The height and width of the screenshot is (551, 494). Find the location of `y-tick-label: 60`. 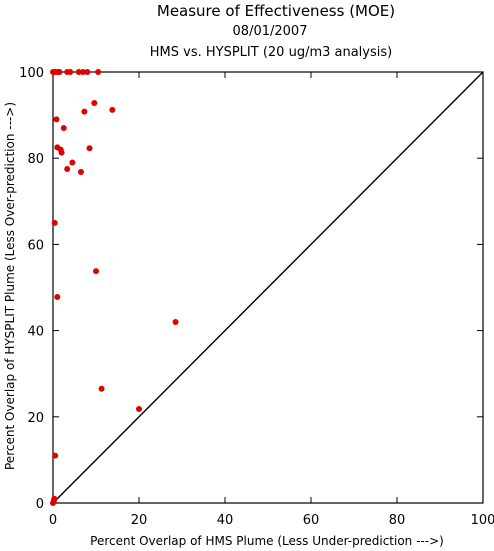

y-tick-label: 60 is located at coordinates (35, 245).